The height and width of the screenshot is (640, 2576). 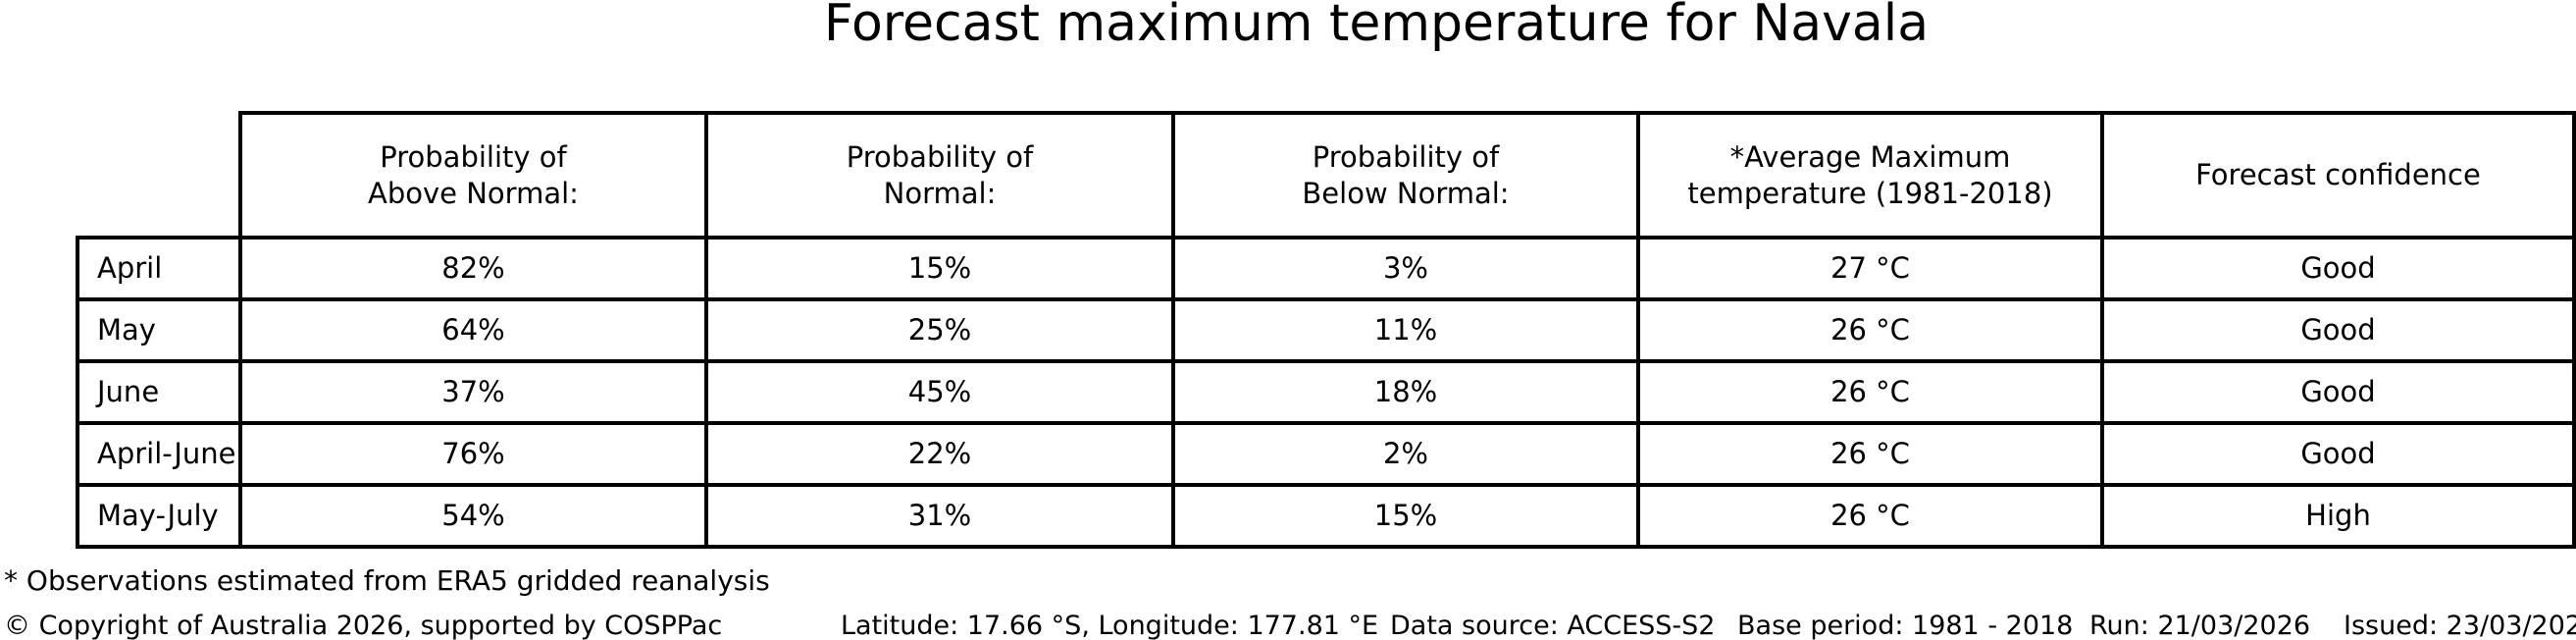 What do you see at coordinates (2338, 516) in the screenshot?
I see `cell-mayjuly-confidence: High` at bounding box center [2338, 516].